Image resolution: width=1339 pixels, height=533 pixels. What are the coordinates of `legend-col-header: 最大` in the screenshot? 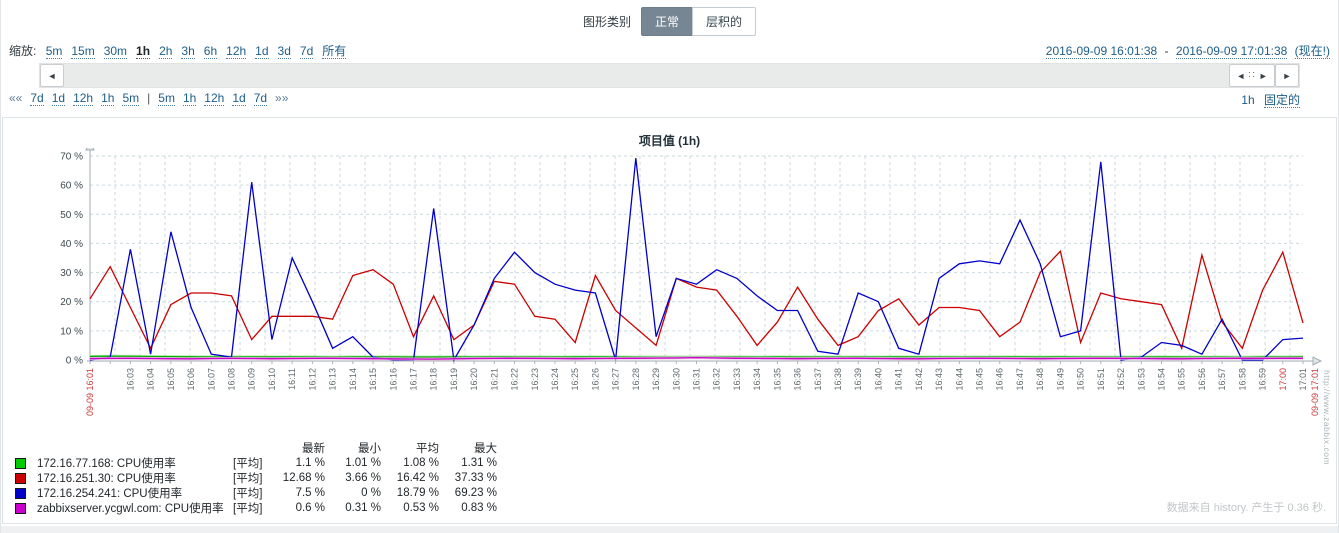 It's located at (485, 449).